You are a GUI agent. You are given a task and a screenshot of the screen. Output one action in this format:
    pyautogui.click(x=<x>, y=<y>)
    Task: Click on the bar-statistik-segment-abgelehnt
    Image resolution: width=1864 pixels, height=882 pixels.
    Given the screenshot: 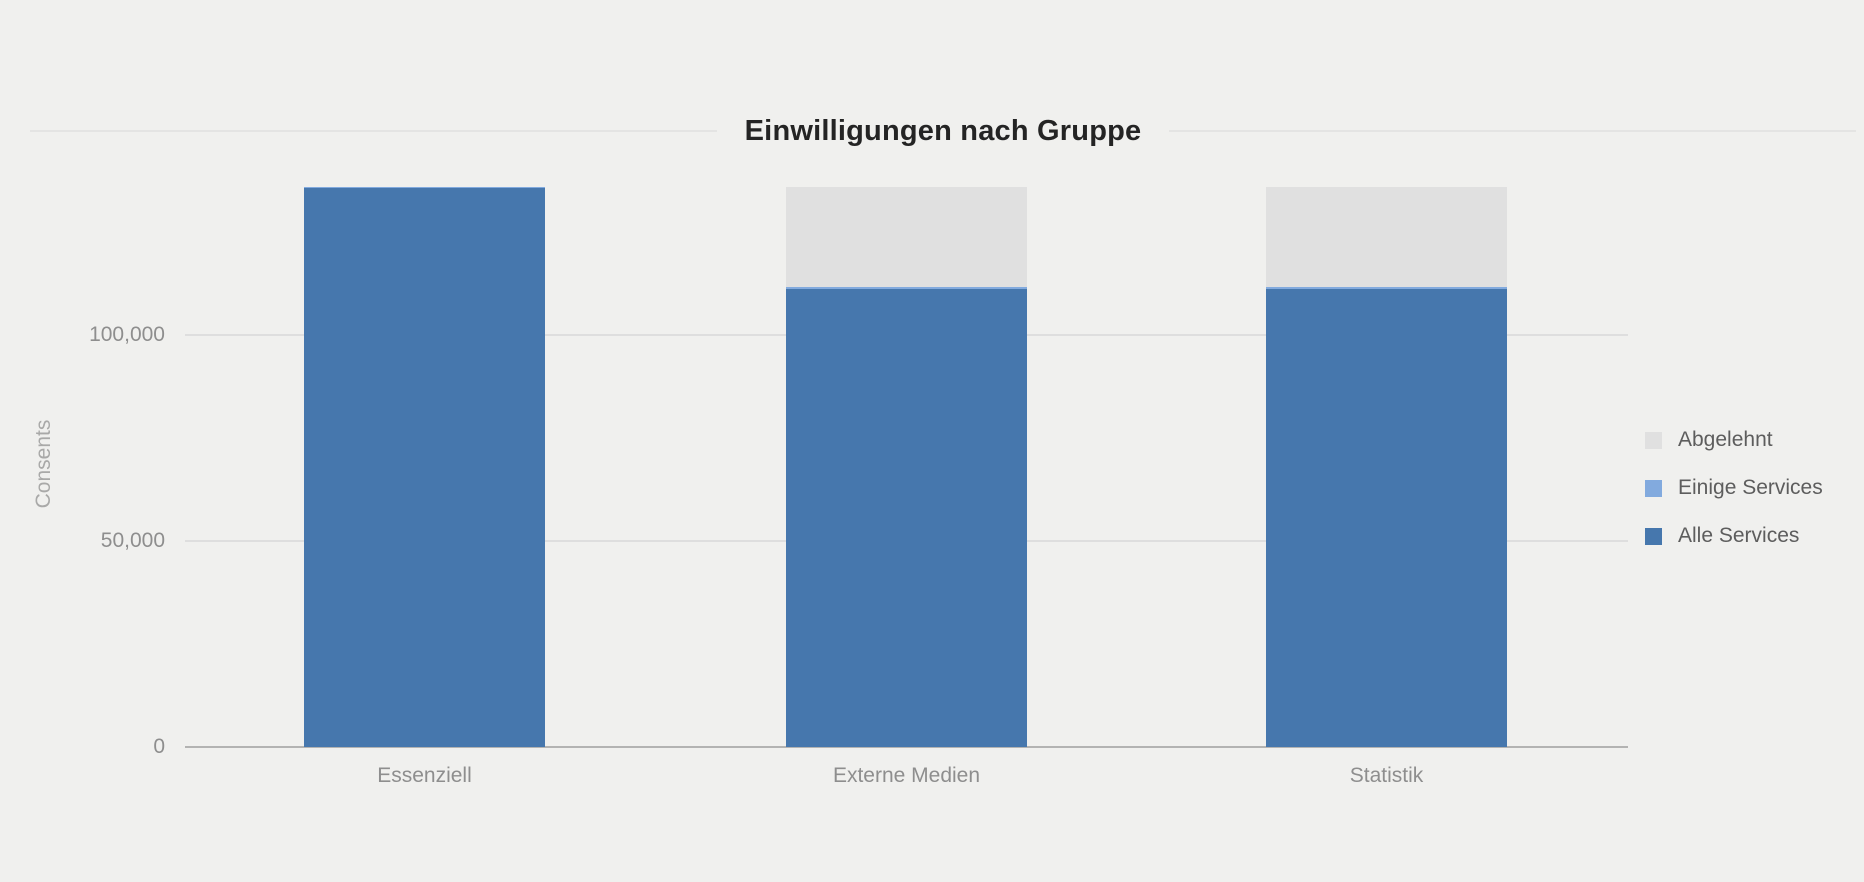 What is the action you would take?
    pyautogui.click(x=1386, y=237)
    